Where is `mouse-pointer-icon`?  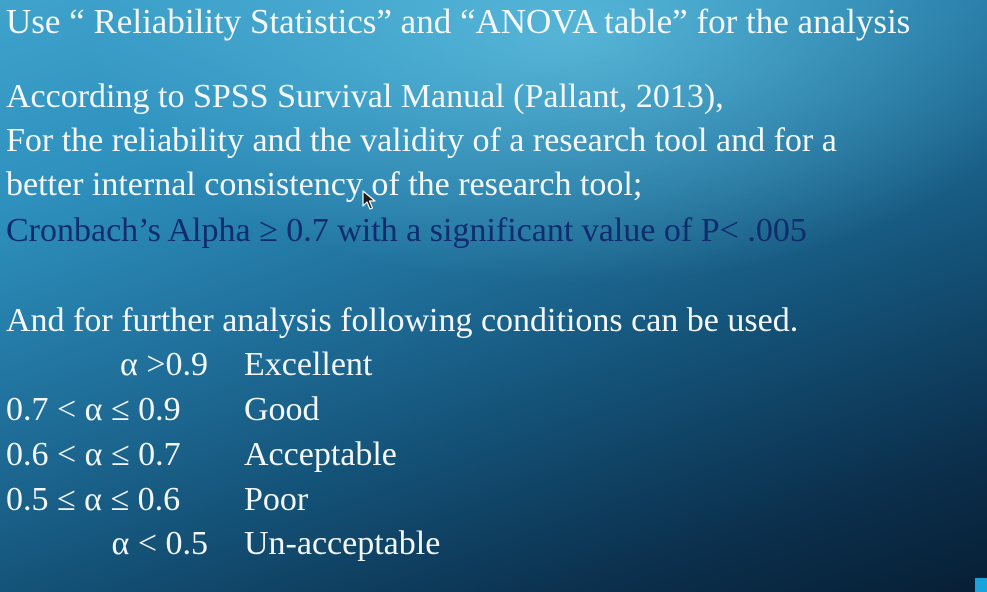 mouse-pointer-icon is located at coordinates (369, 200).